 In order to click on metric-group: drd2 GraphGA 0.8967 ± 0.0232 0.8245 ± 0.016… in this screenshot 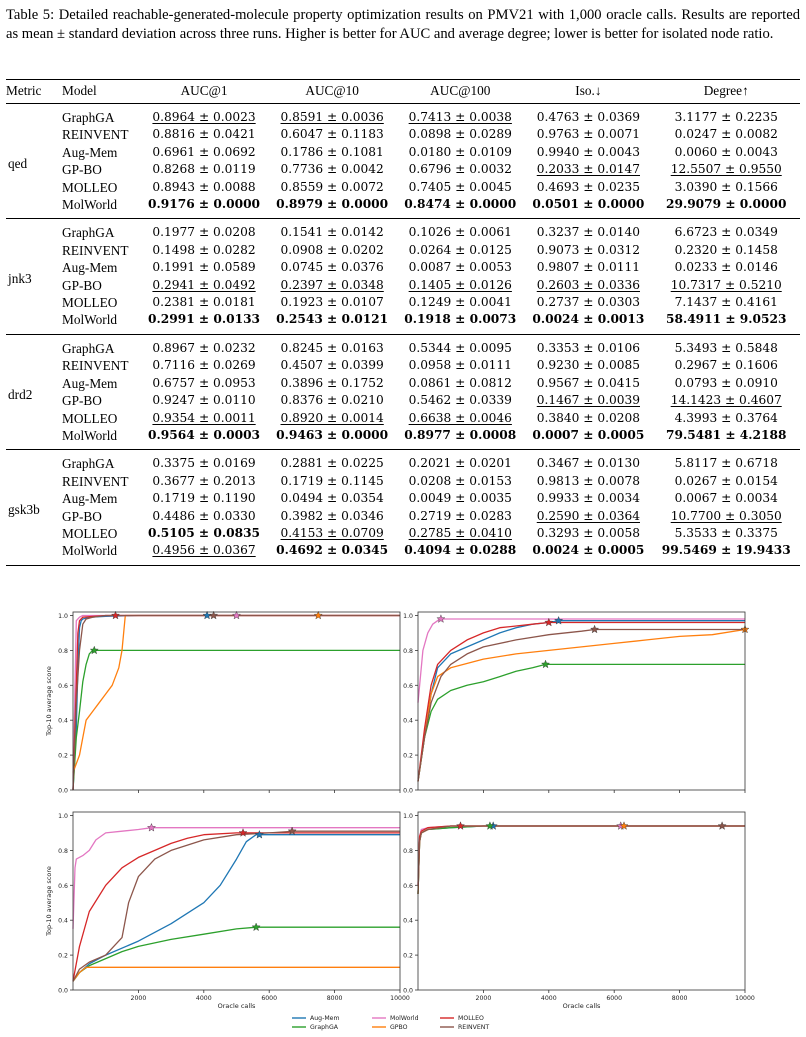, I will do `click(403, 392)`.